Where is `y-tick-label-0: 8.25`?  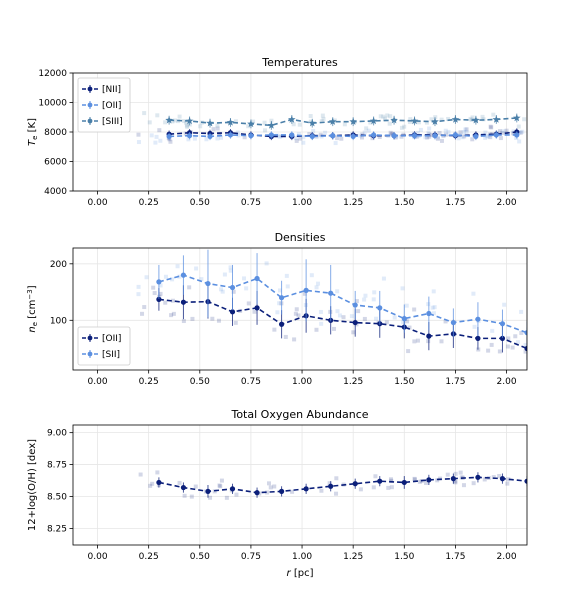
y-tick-label-0: 8.25 is located at coordinates (57, 529).